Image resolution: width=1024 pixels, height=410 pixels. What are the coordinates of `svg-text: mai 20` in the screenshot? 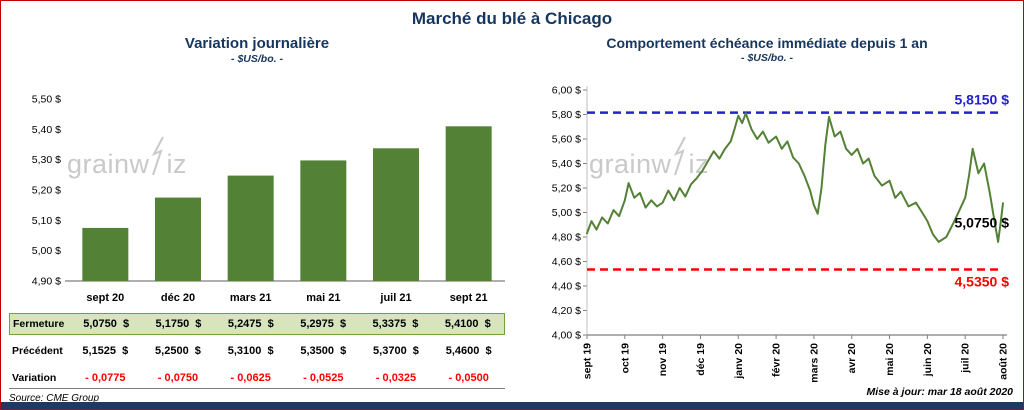 It's located at (890, 359).